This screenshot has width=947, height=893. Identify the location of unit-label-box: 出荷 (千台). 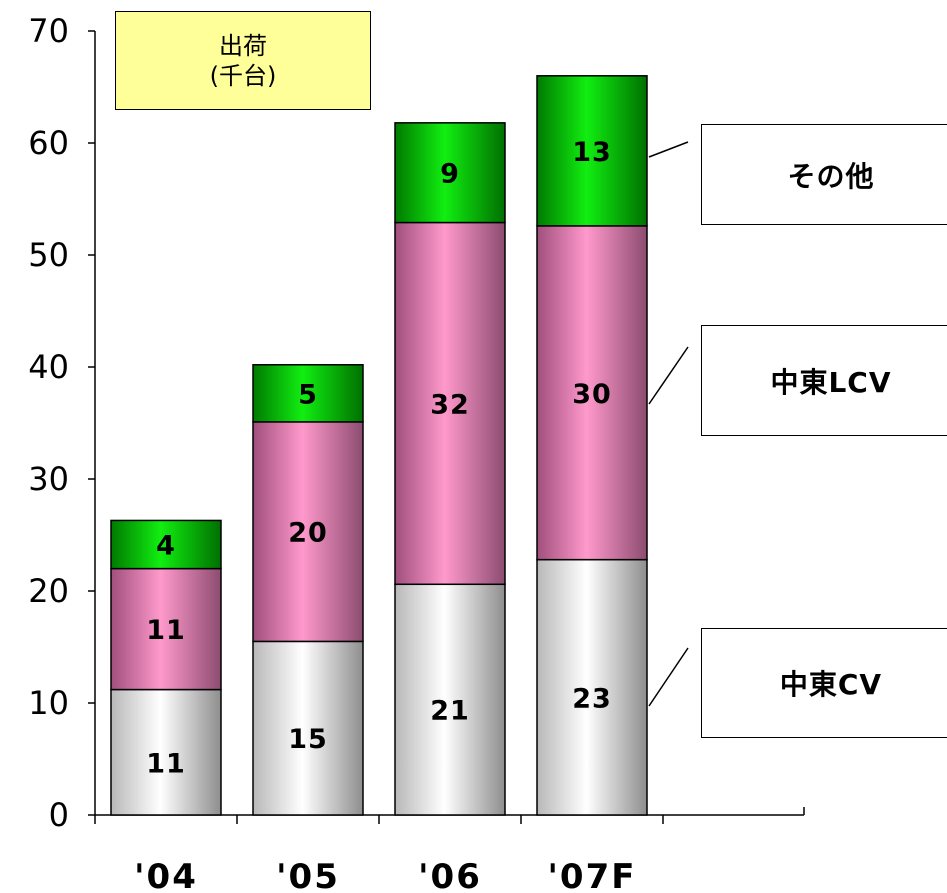
(243, 60).